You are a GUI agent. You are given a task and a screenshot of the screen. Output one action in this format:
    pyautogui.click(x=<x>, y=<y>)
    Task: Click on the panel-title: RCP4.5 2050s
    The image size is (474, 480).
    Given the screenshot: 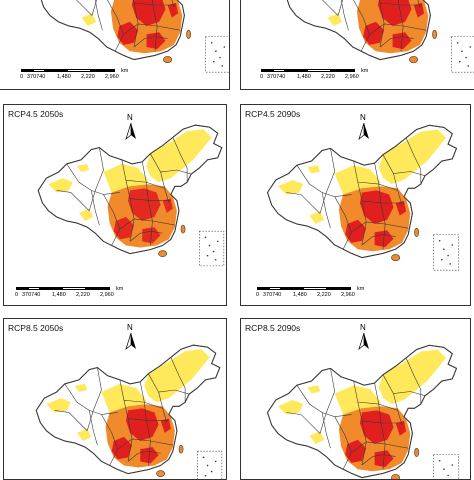 What is the action you would take?
    pyautogui.click(x=35, y=114)
    